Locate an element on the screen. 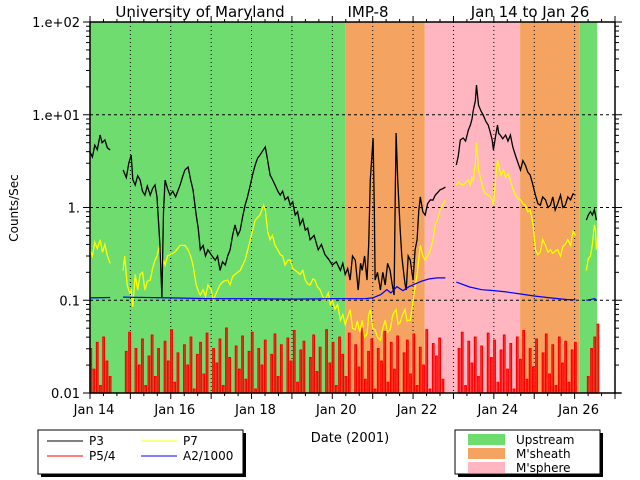  legend-swatch-msphere is located at coordinates (486, 467).